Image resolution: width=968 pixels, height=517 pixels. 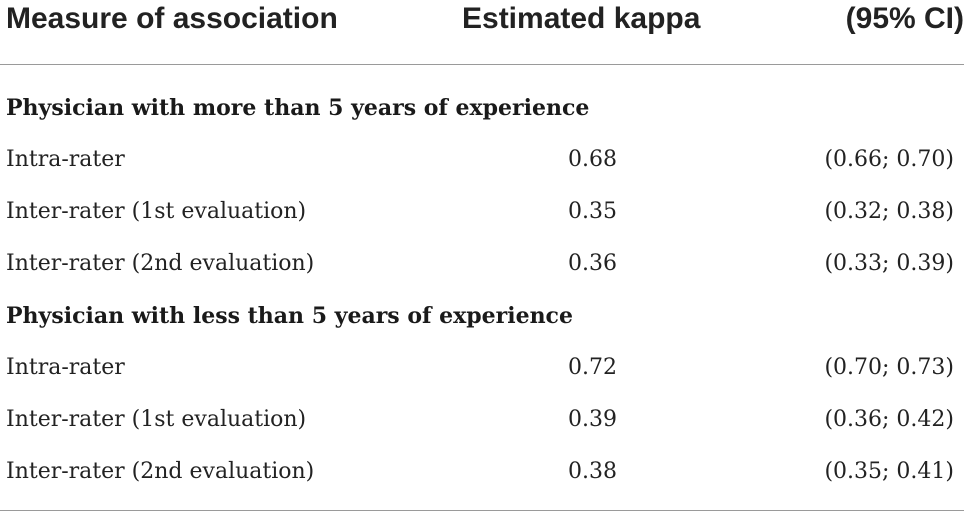 What do you see at coordinates (172, 18) in the screenshot?
I see `column-header-measure: Measure of association` at bounding box center [172, 18].